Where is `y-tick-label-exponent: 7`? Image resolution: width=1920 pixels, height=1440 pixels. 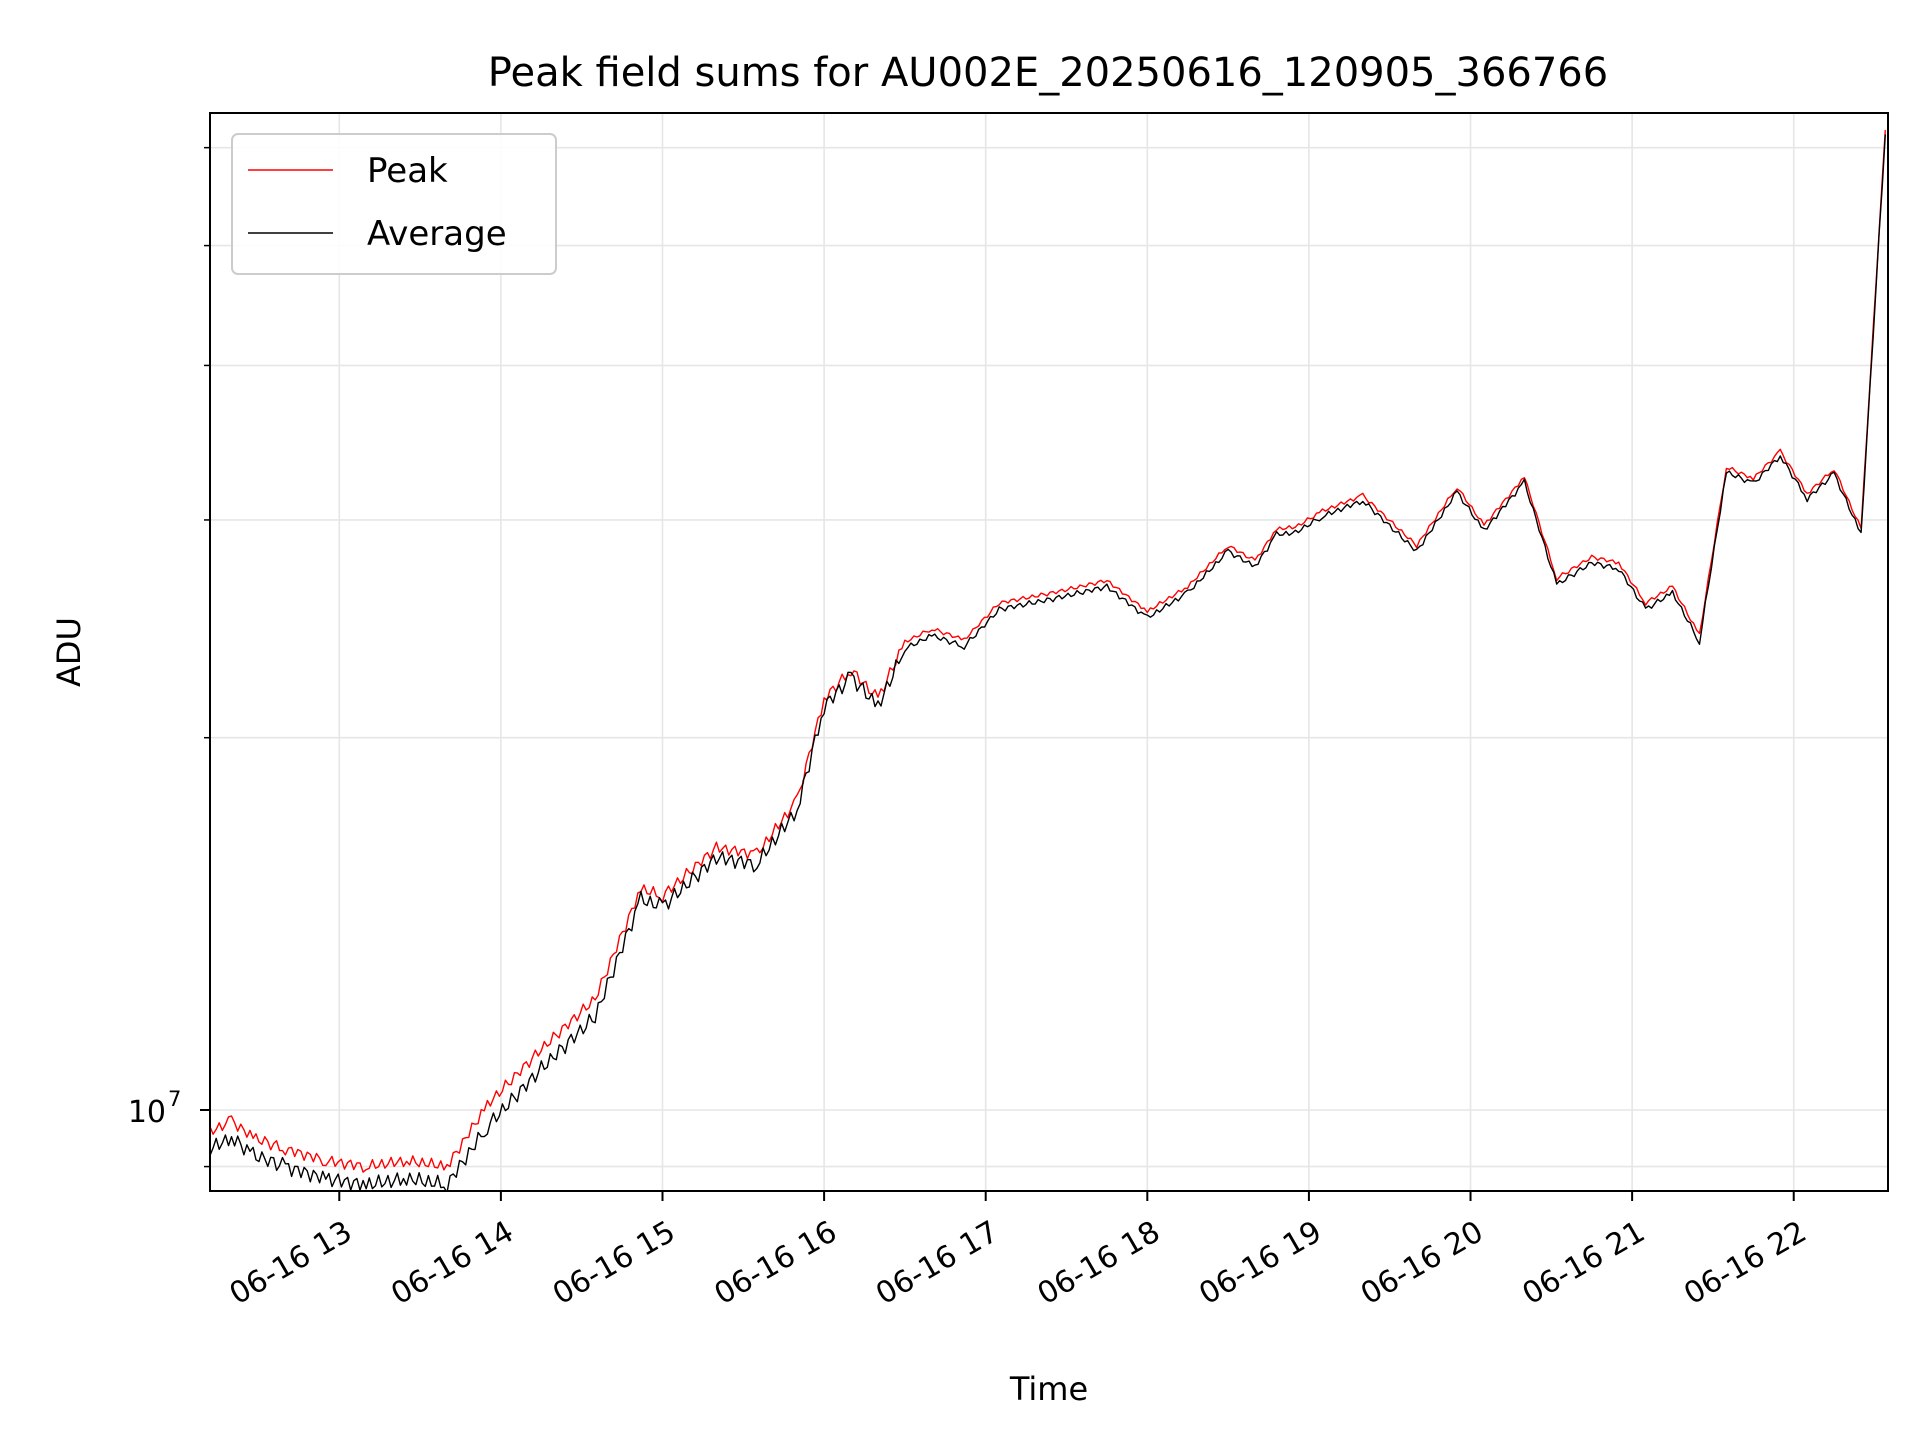
y-tick-label-exponent: 7 is located at coordinates (174, 1099).